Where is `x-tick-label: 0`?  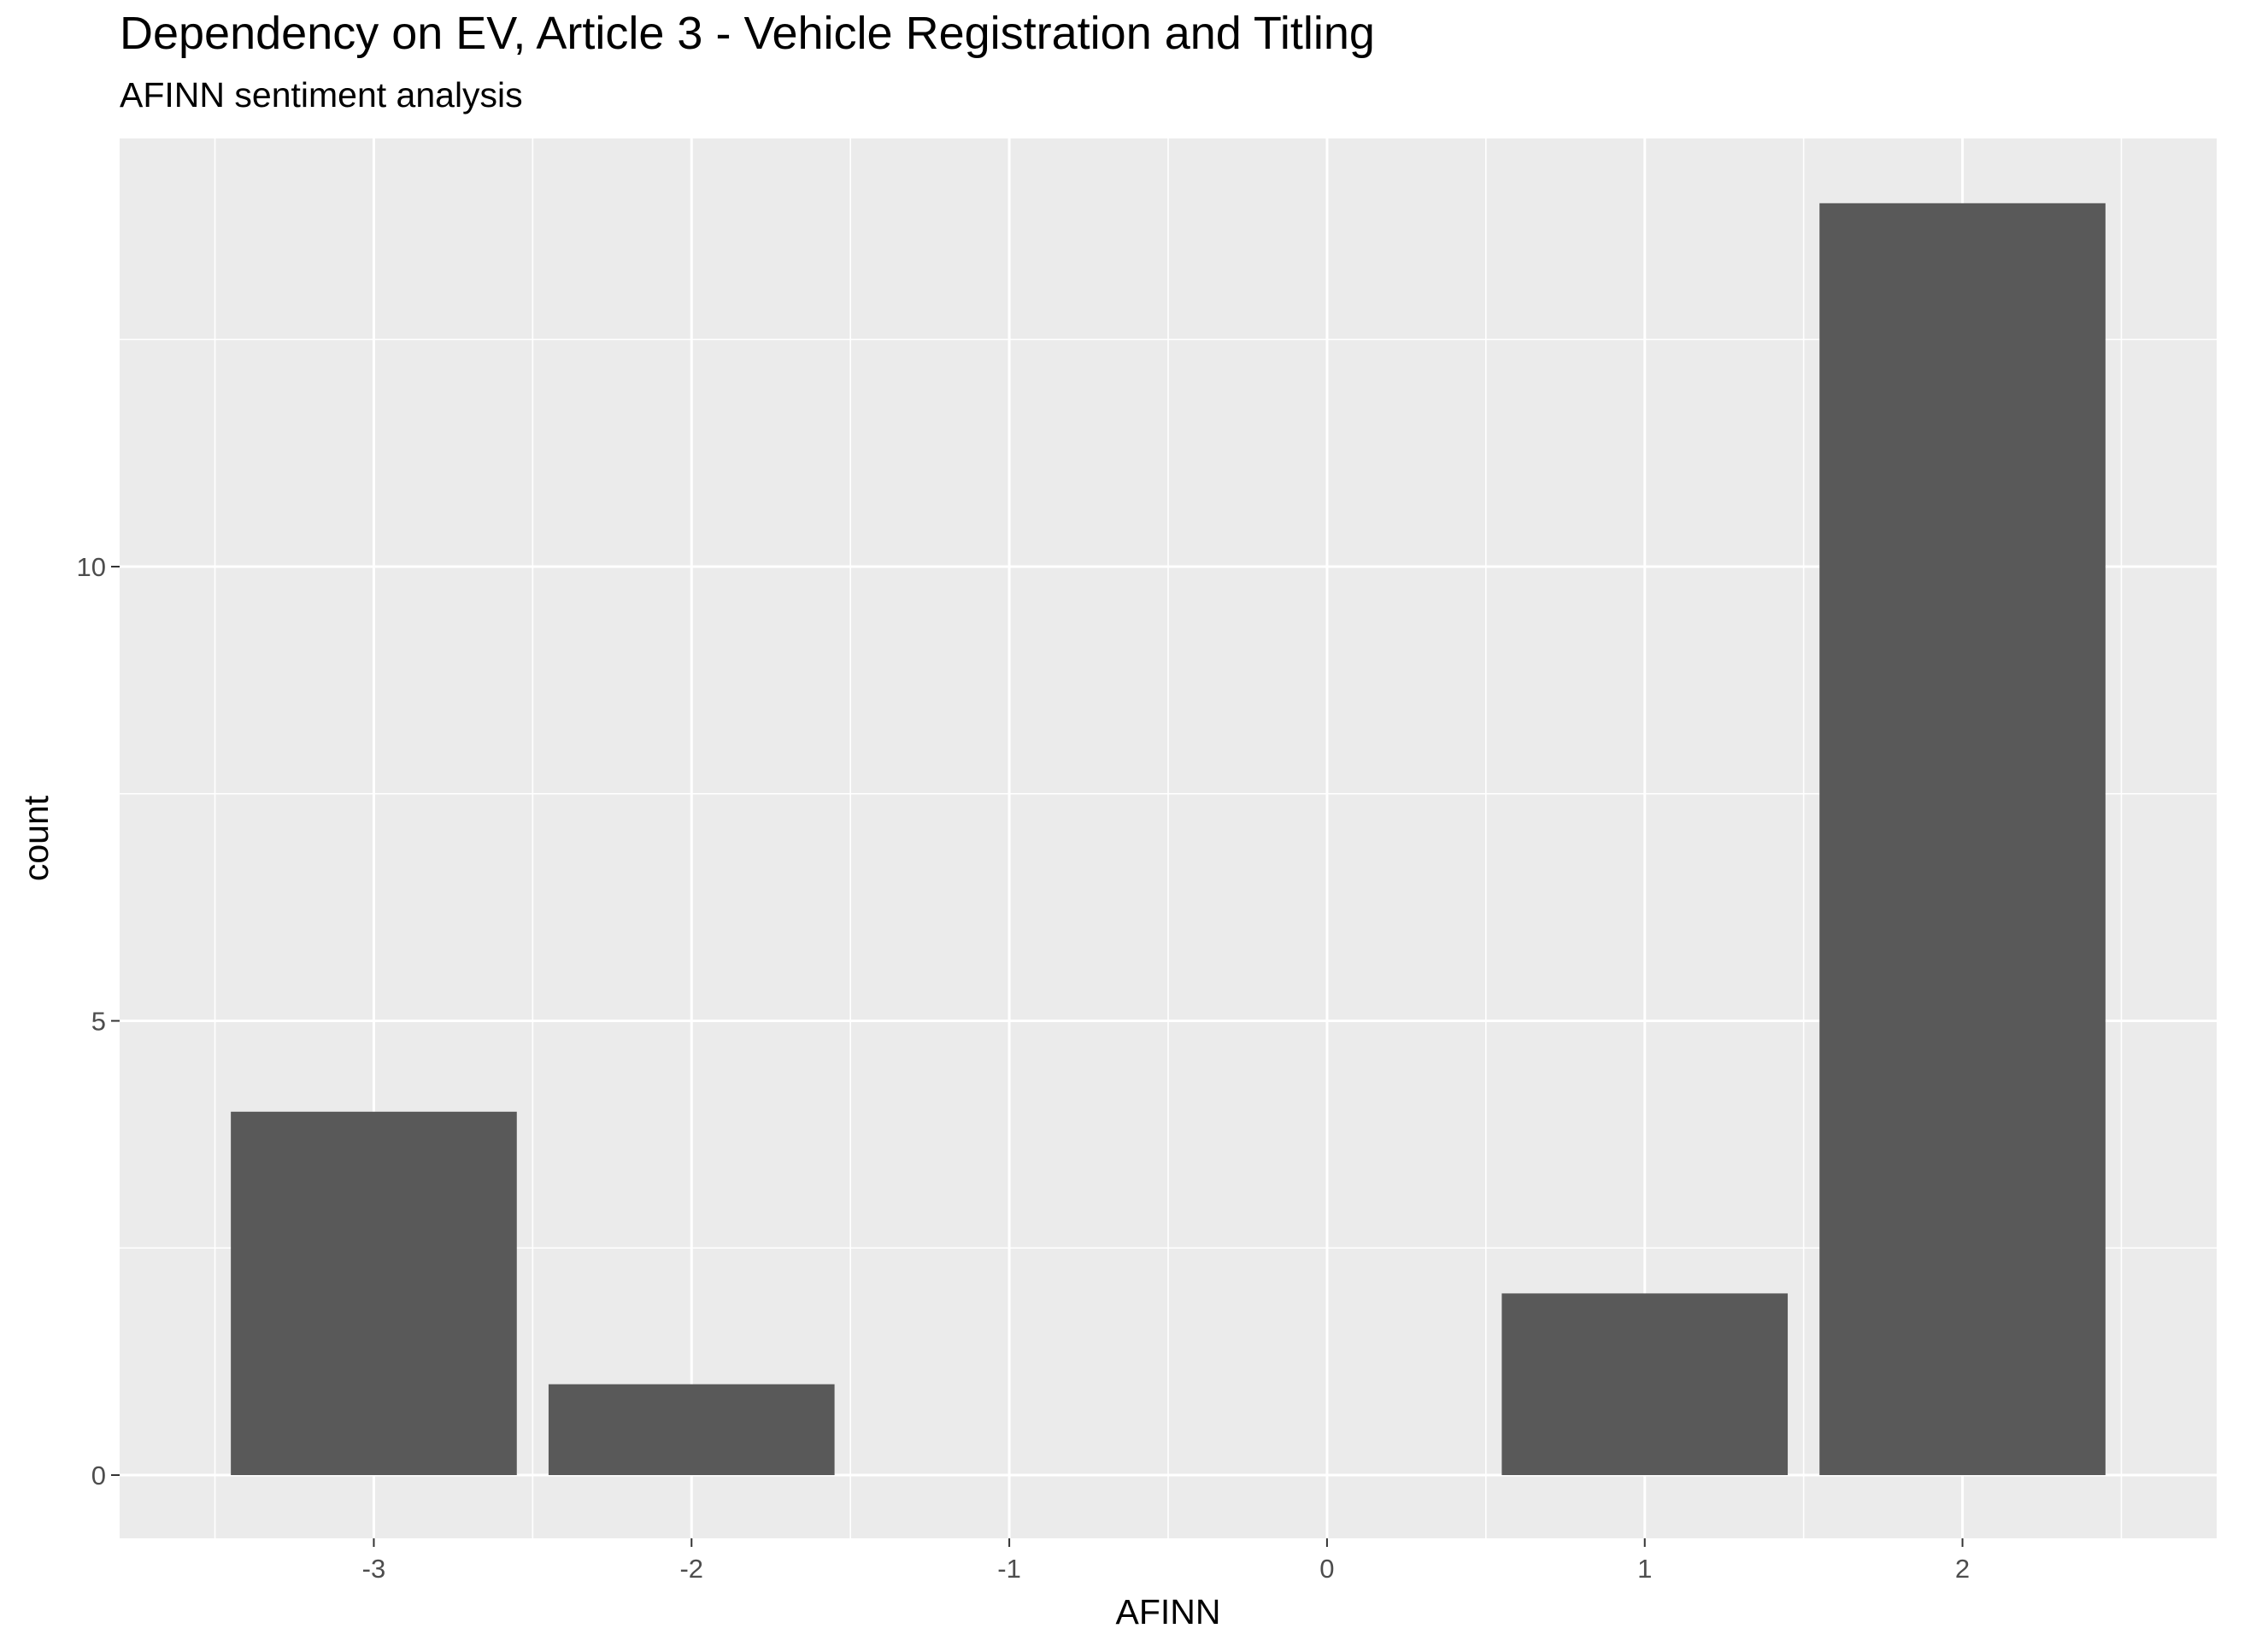
x-tick-label: 0 is located at coordinates (1326, 1569).